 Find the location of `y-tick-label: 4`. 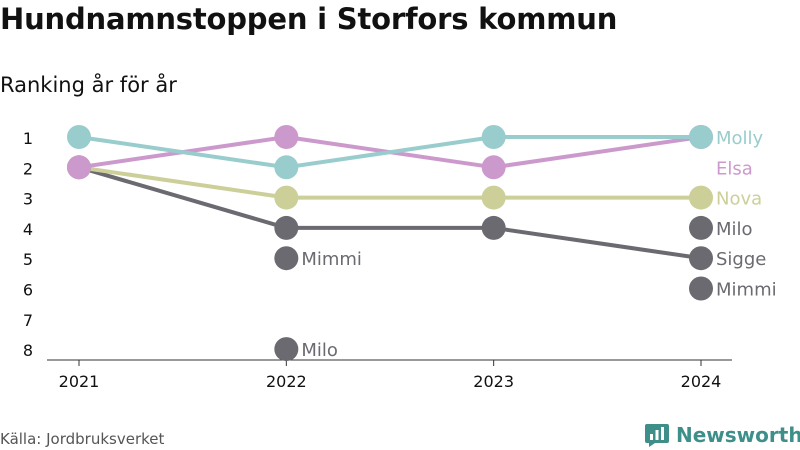

y-tick-label: 4 is located at coordinates (28, 229).